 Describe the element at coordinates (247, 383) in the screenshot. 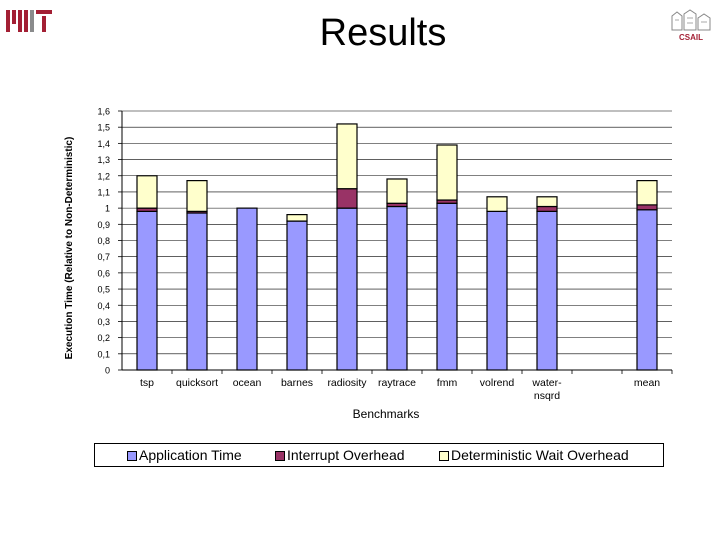

I see `x-tick-label: ocean` at that location.